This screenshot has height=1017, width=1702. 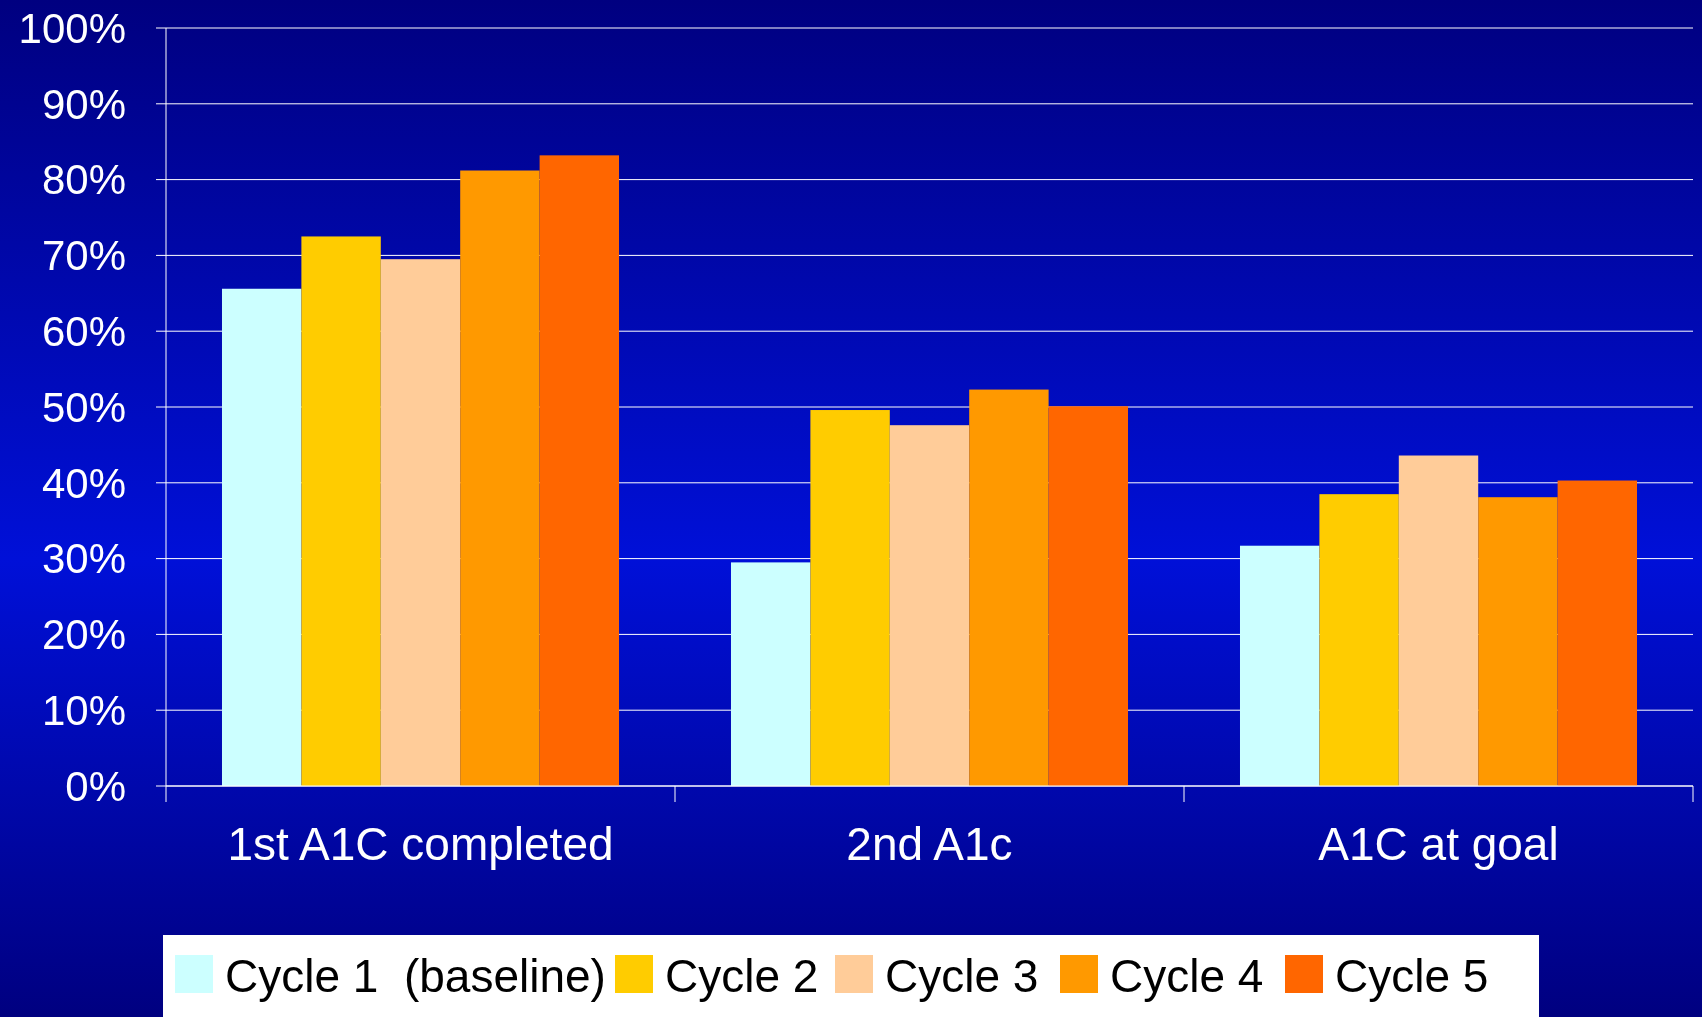 I want to click on x-tick-label: 2nd A1c, so click(x=929, y=844).